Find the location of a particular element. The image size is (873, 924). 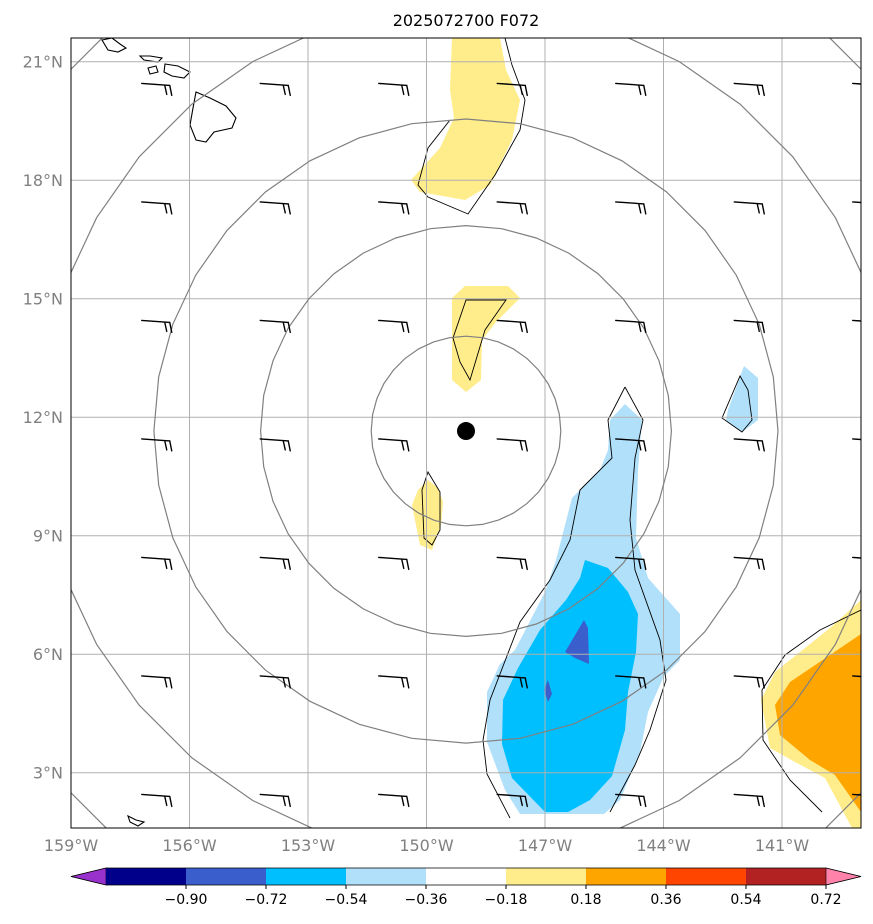

colorbar-extend-high is located at coordinates (843, 876).